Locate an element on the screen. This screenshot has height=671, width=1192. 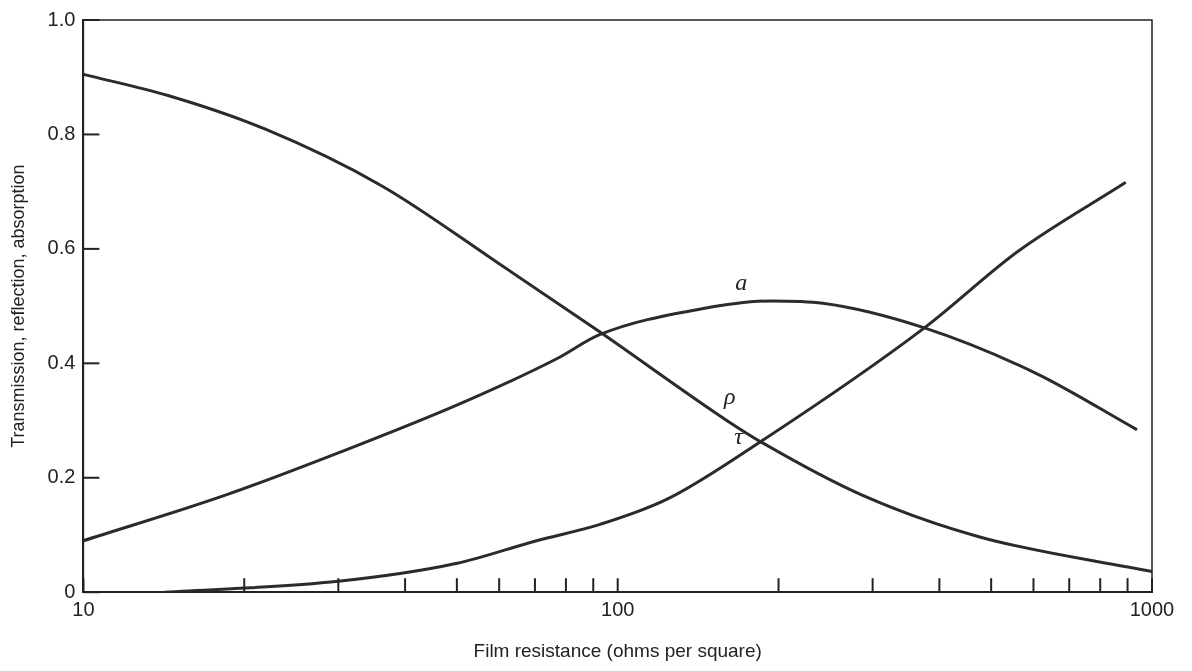
annotation: τ is located at coordinates (739, 436).